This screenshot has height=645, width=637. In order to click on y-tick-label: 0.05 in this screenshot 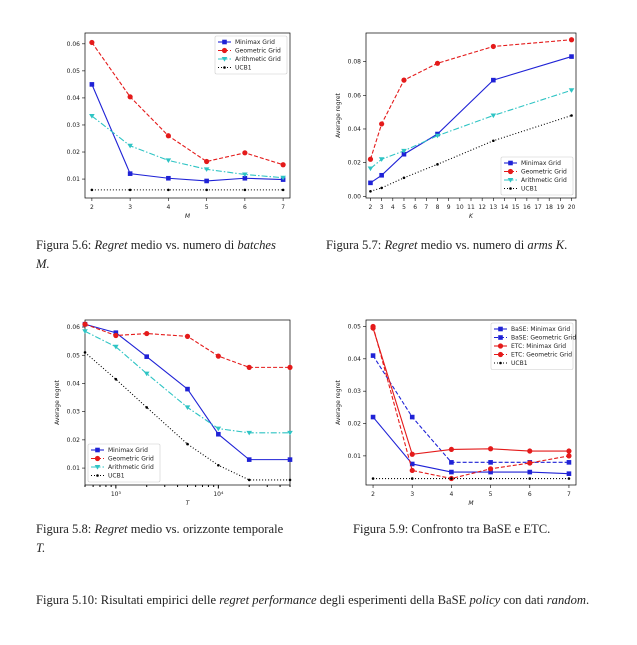, I will do `click(74, 355)`.